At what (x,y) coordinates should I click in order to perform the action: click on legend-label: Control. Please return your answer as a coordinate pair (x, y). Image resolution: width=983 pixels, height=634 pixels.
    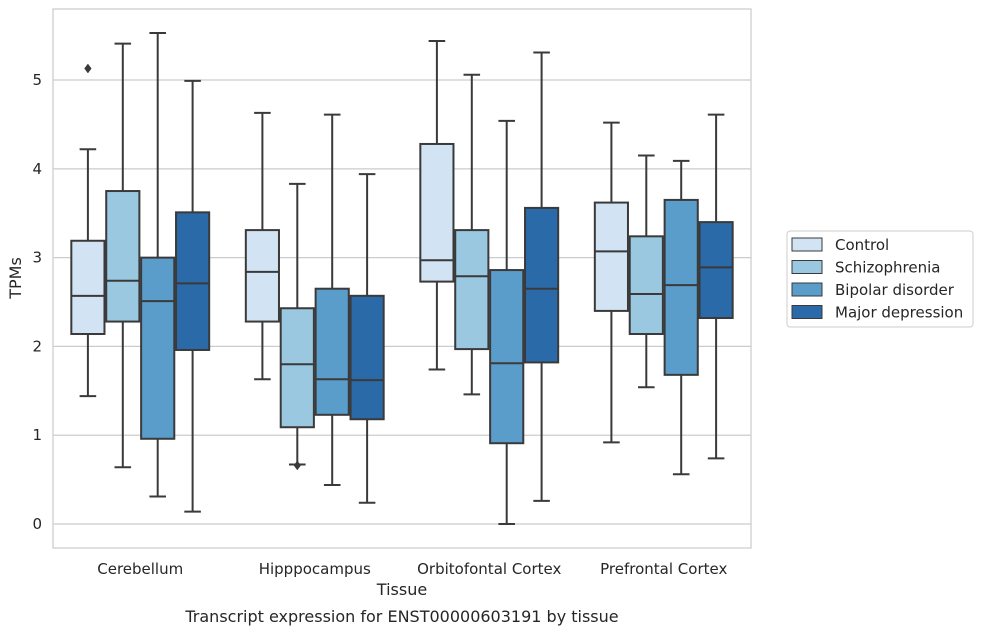
    Looking at the image, I should click on (862, 245).